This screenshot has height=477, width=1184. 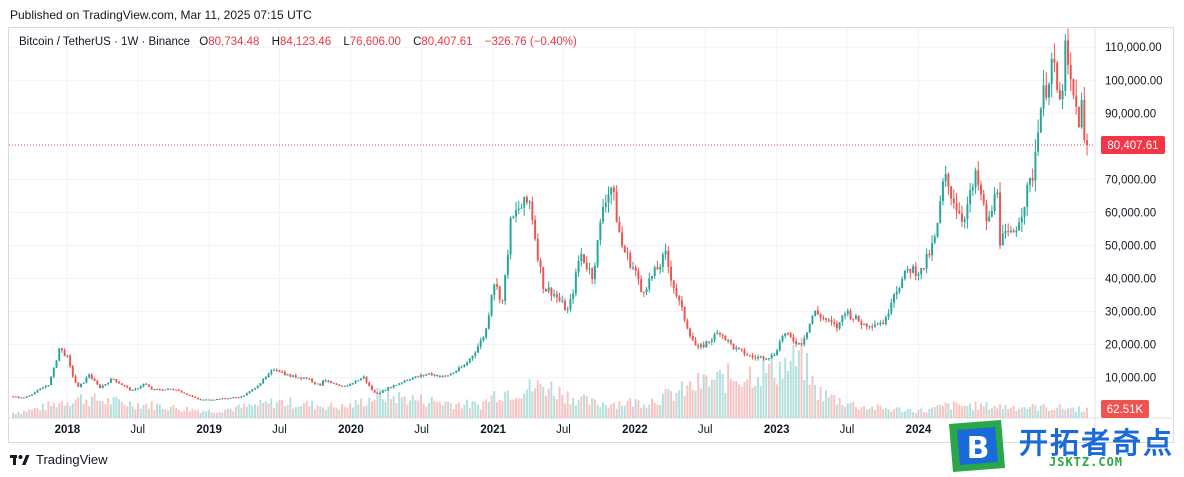 What do you see at coordinates (447, 42) in the screenshot?
I see `close-value: 80,407.61` at bounding box center [447, 42].